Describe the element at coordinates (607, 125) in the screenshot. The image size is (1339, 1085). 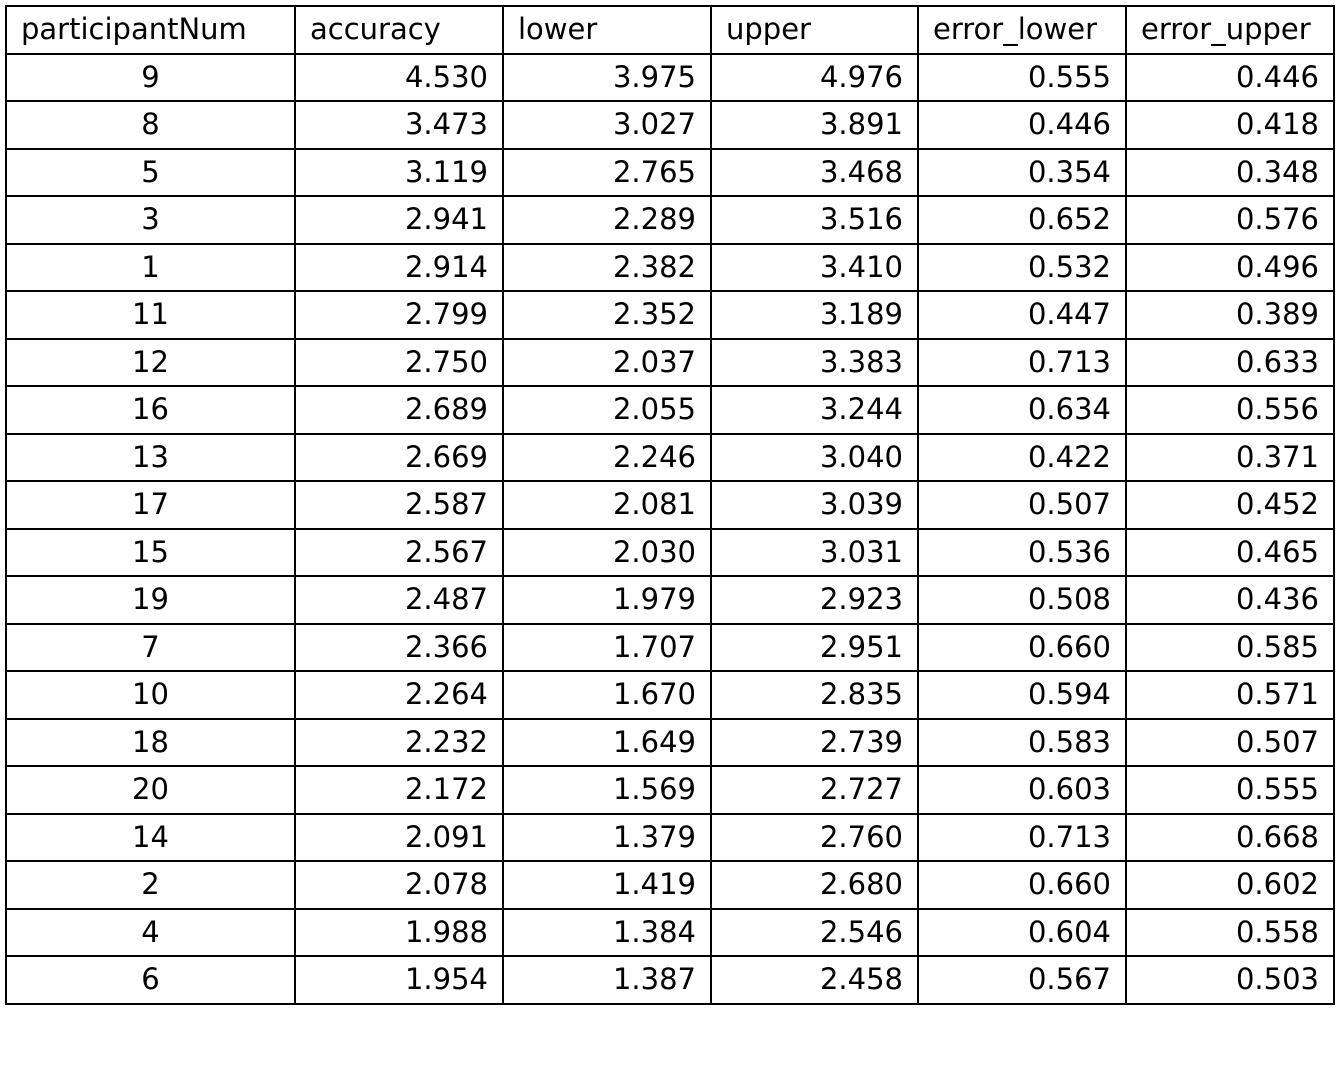
I see `lower-cell: 3.027` at that location.